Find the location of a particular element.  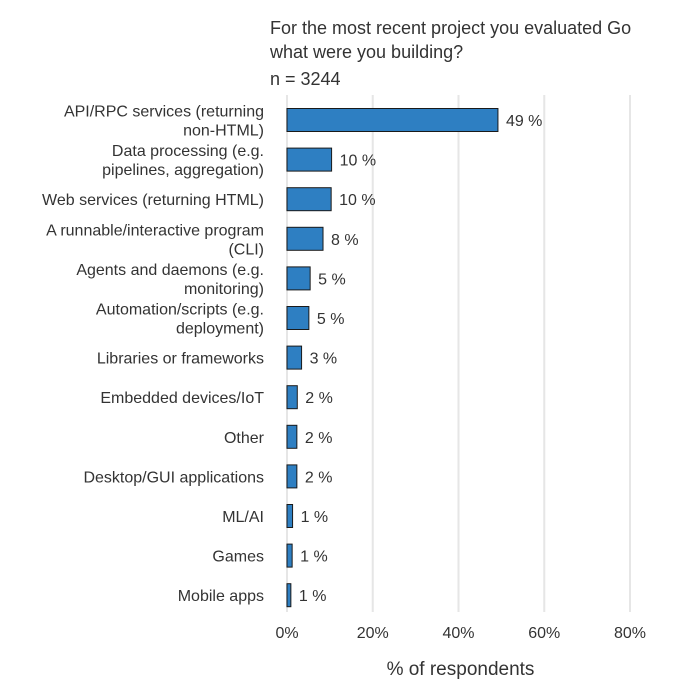

category-label: A runnable/interactive program is located at coordinates (155, 230).